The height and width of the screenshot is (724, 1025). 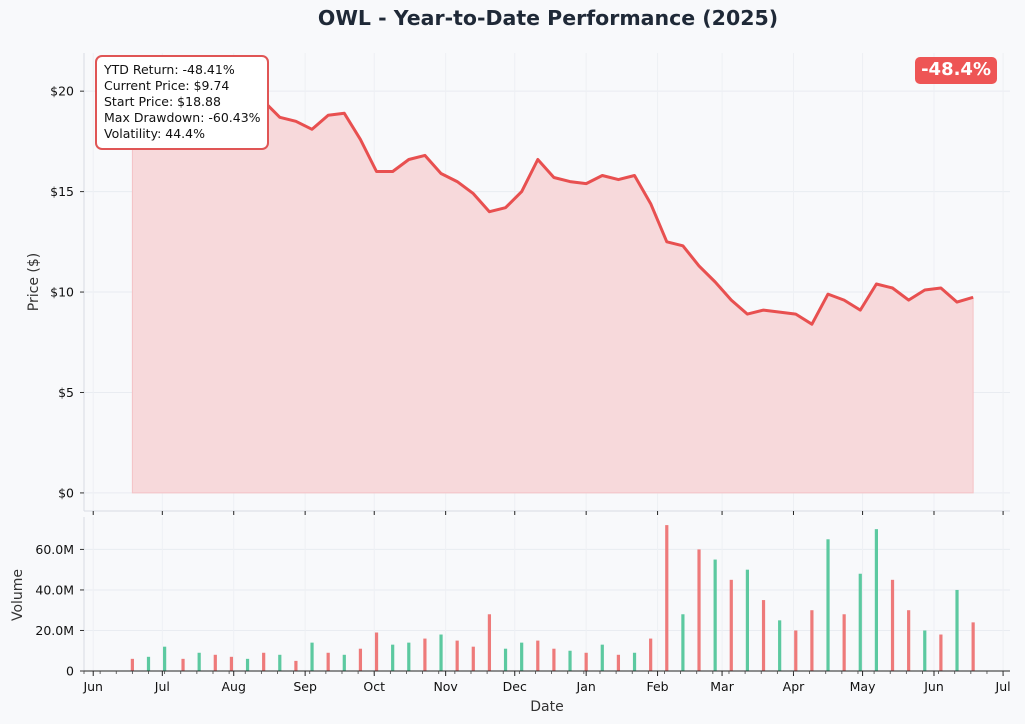 What do you see at coordinates (548, 18) in the screenshot?
I see `chart-title: OWL - Year-to-Date Performance (2025)` at bounding box center [548, 18].